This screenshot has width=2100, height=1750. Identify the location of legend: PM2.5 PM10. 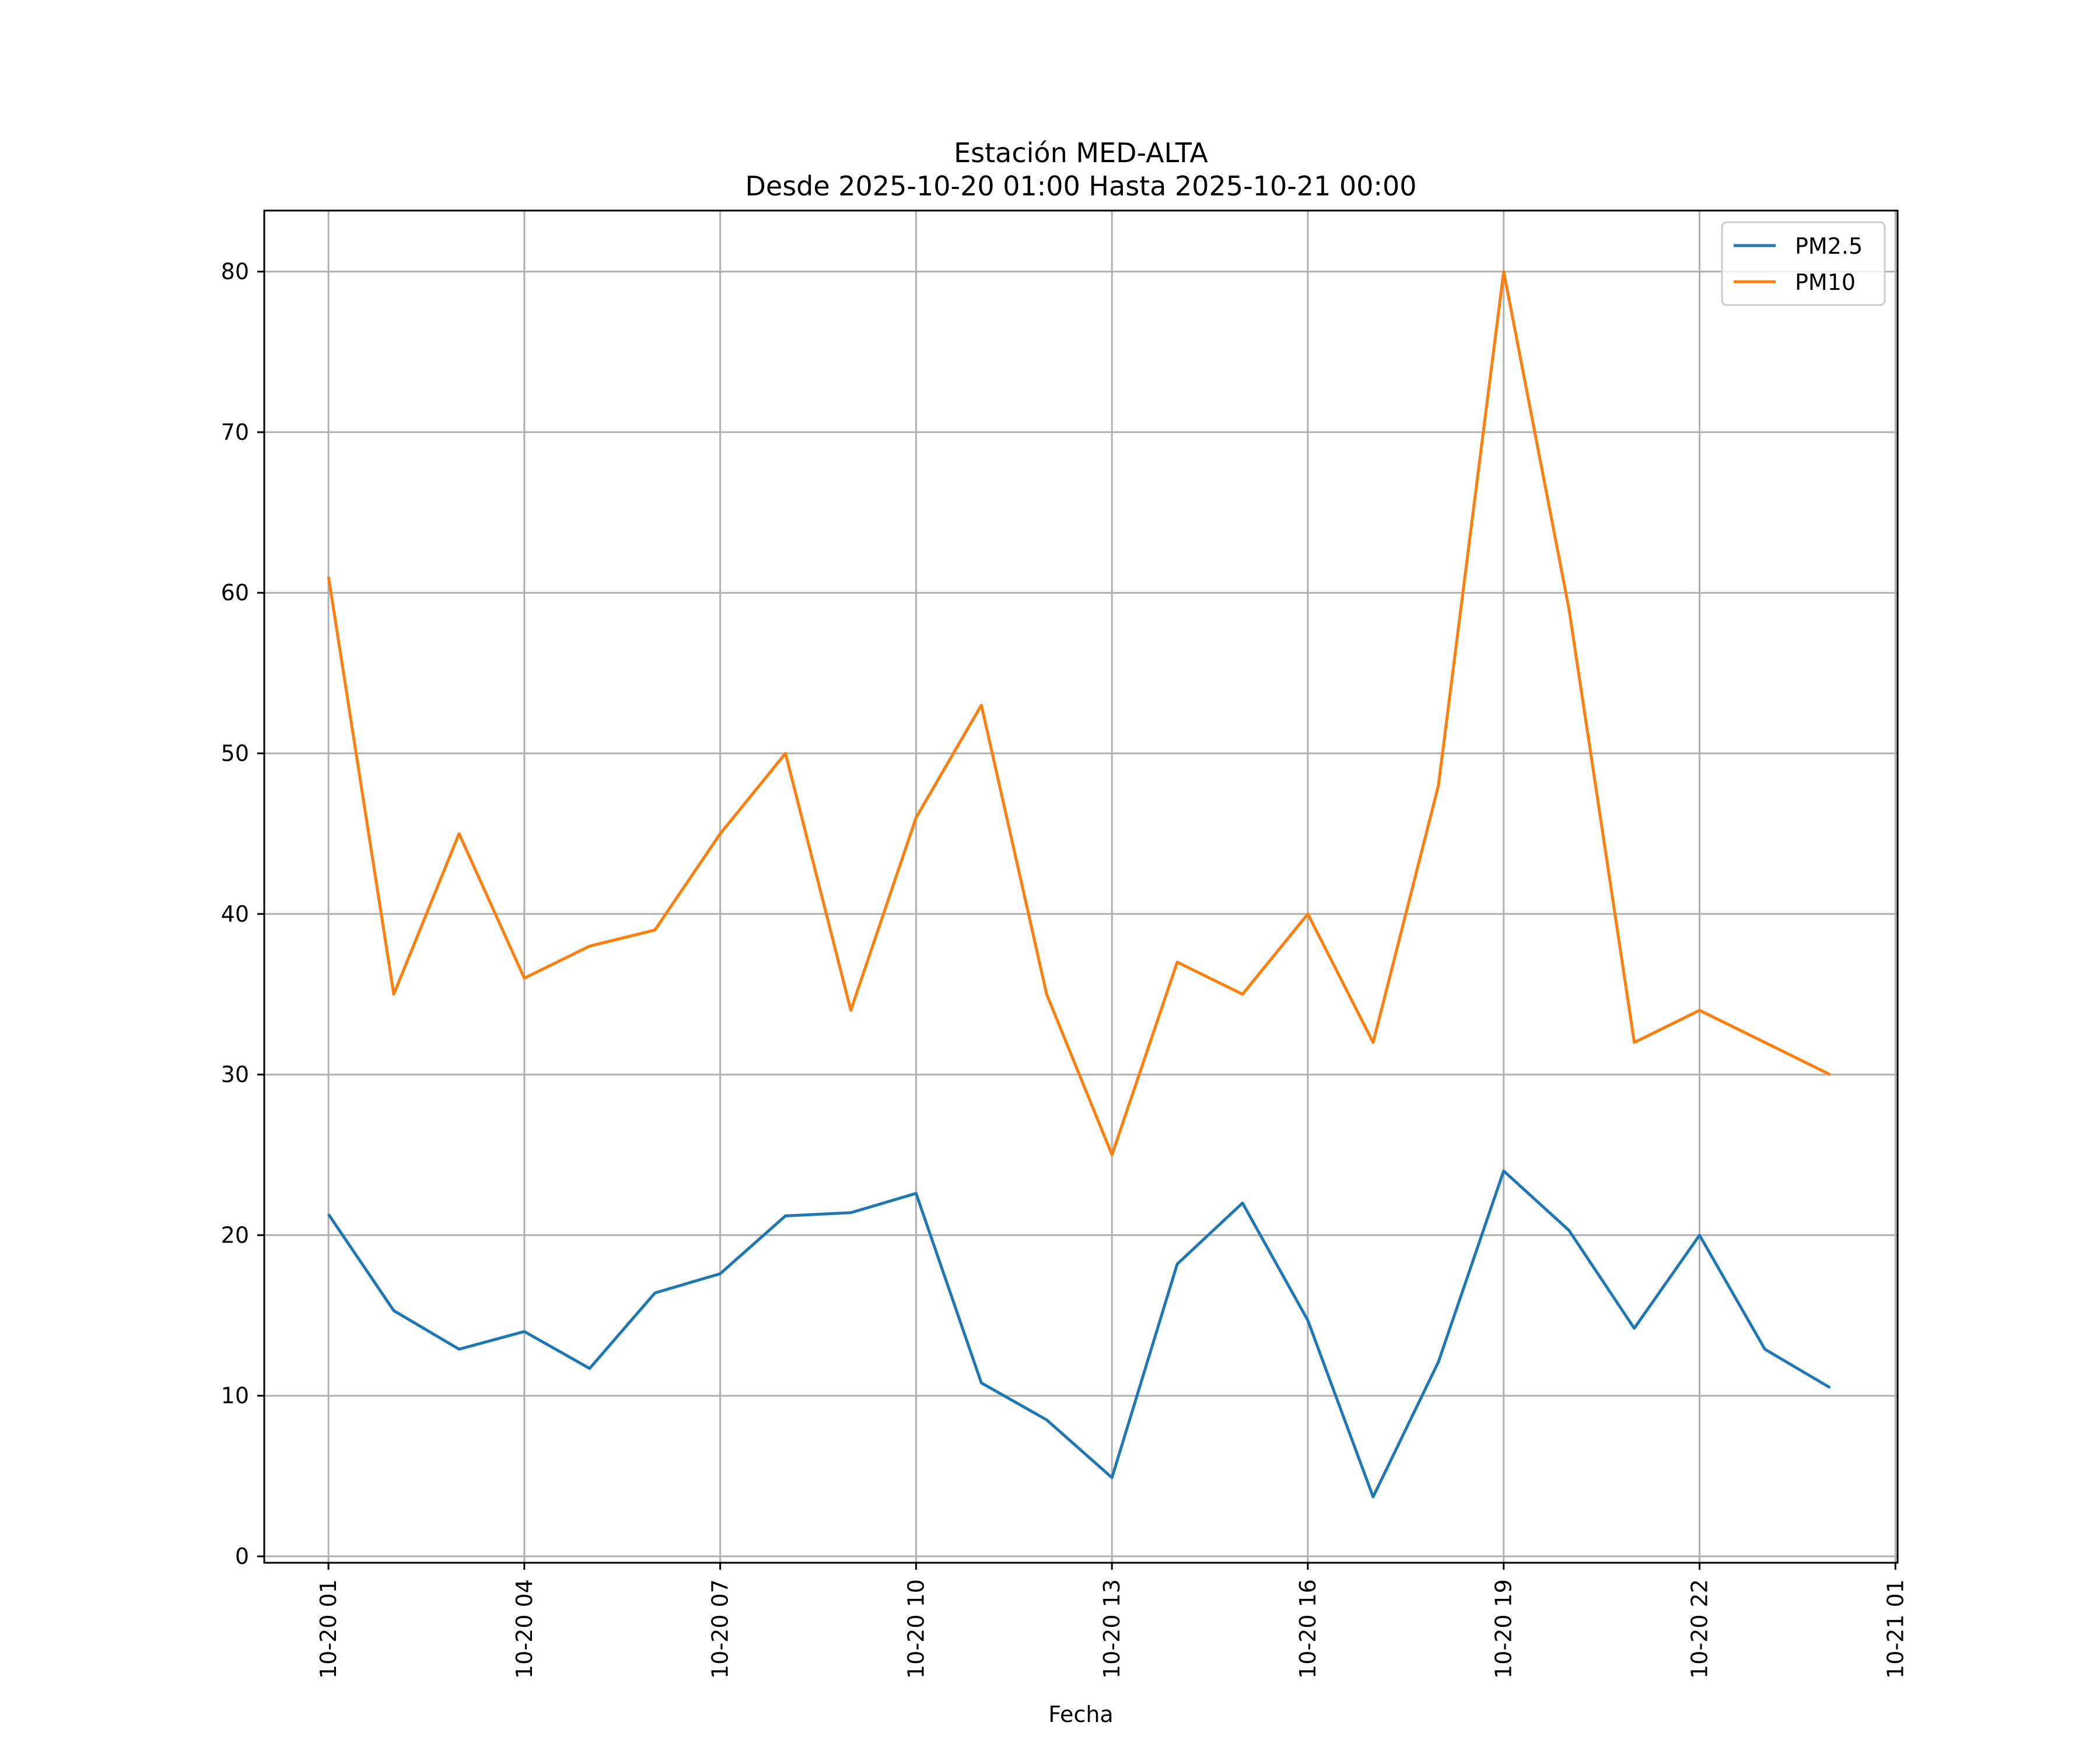
(1803, 263).